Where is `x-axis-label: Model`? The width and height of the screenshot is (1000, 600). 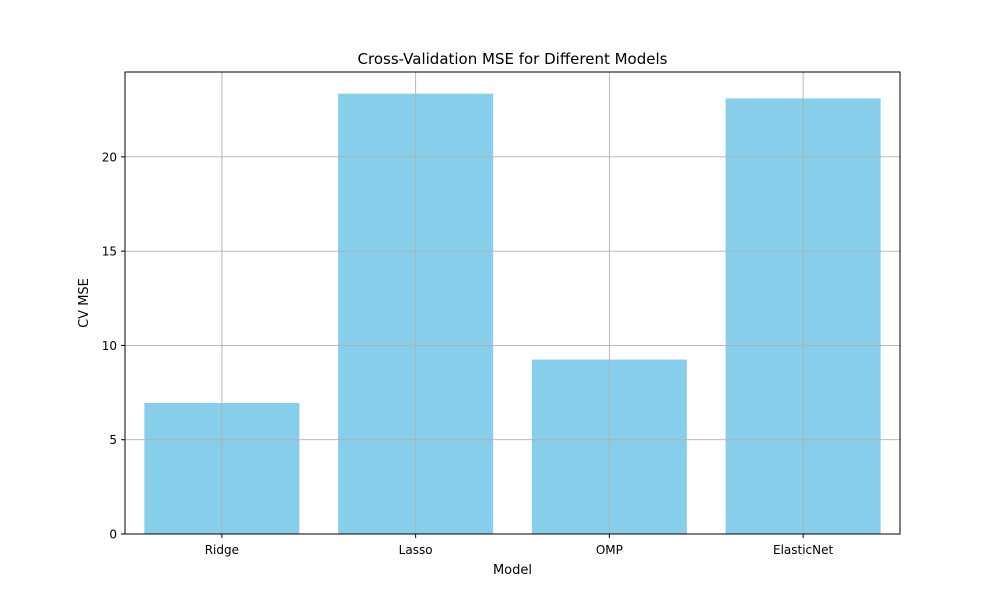
x-axis-label: Model is located at coordinates (512, 570).